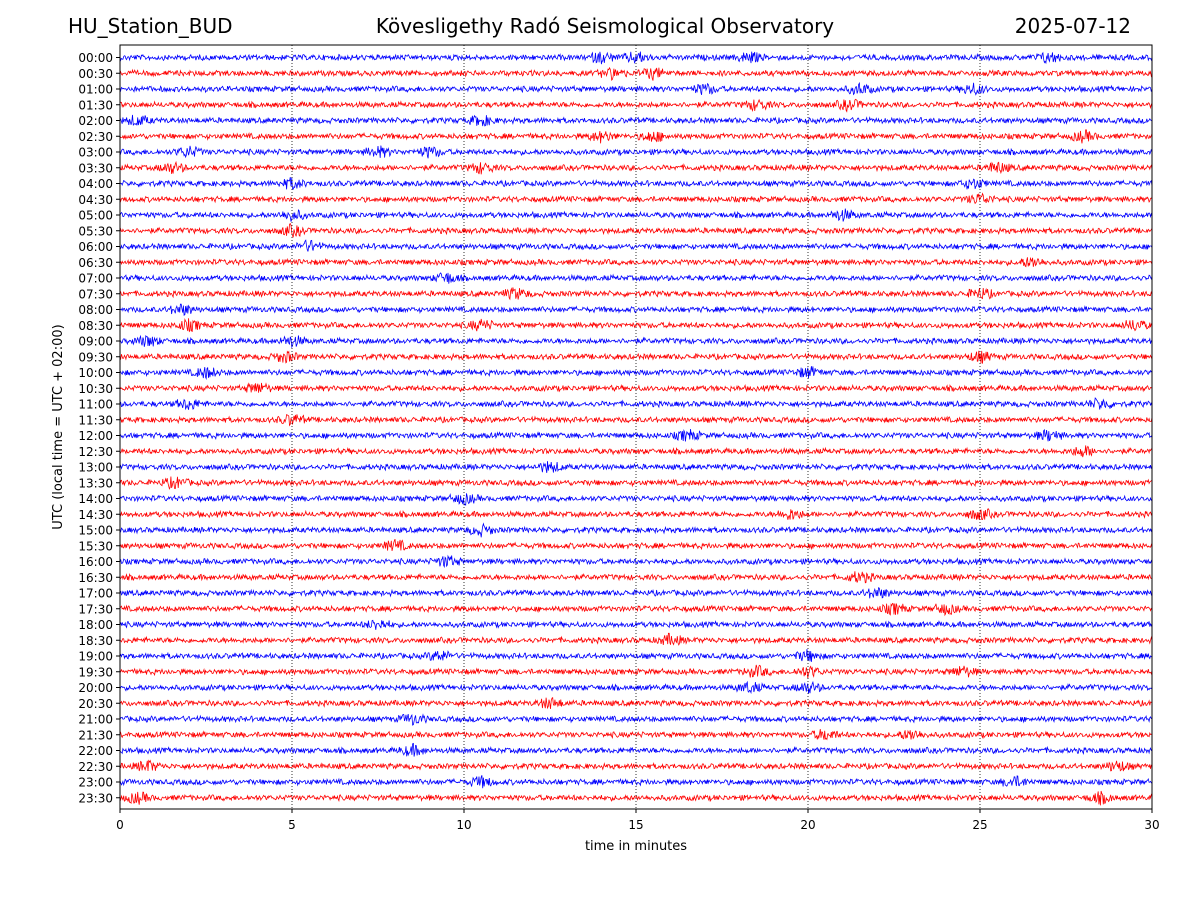 The height and width of the screenshot is (900, 1200). Describe the element at coordinates (95, 105) in the screenshot. I see `y-tick-label: 01:30` at that location.